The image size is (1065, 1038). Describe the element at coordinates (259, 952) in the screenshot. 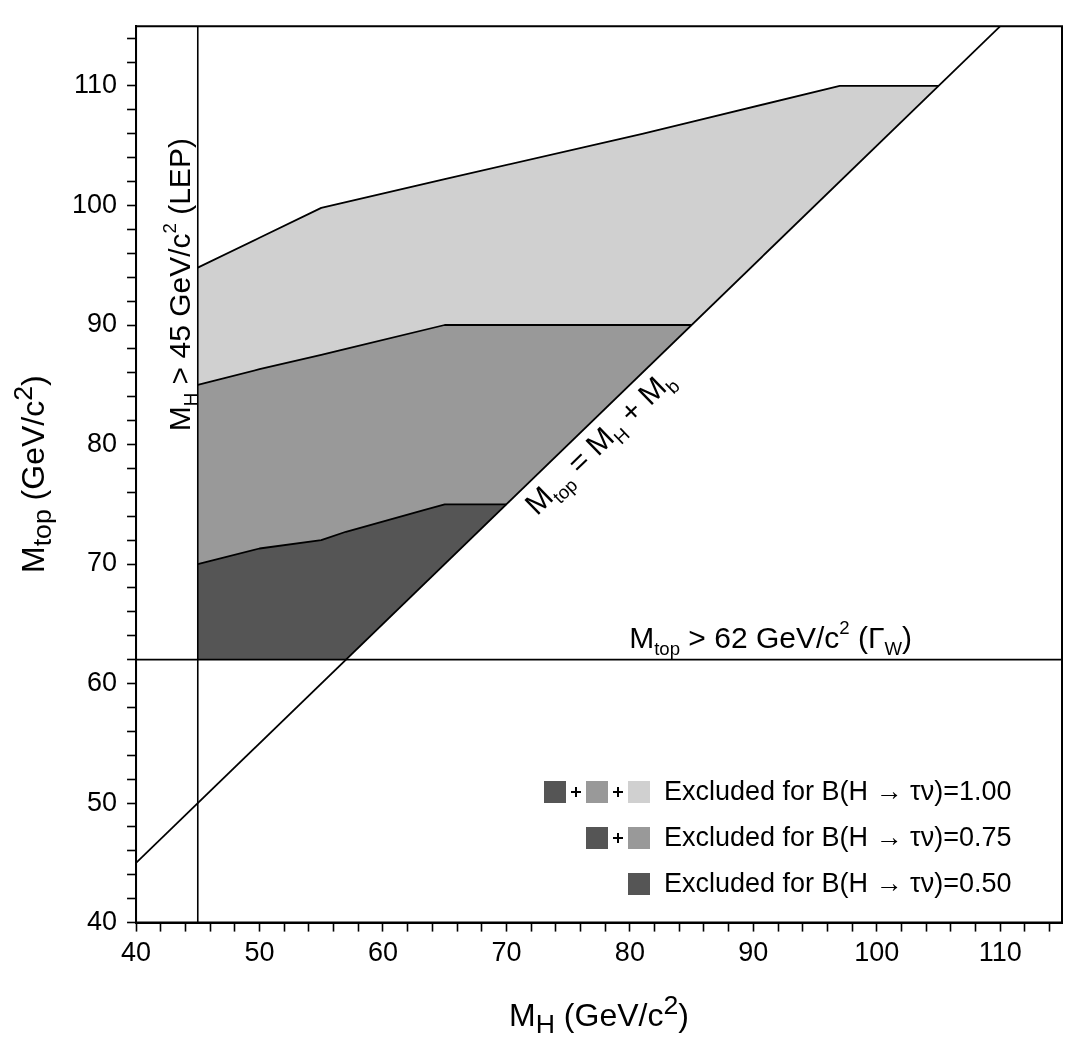

I see `x-tick-label: 50` at that location.